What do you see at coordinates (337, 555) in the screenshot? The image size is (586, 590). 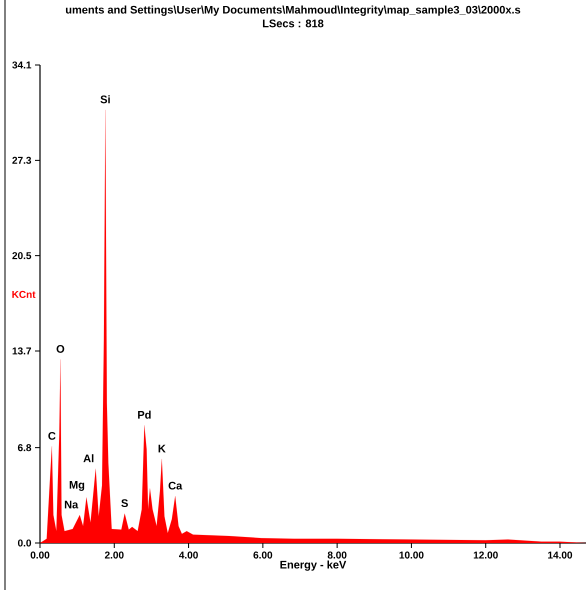 I see `x-tick-label: 8.00` at bounding box center [337, 555].